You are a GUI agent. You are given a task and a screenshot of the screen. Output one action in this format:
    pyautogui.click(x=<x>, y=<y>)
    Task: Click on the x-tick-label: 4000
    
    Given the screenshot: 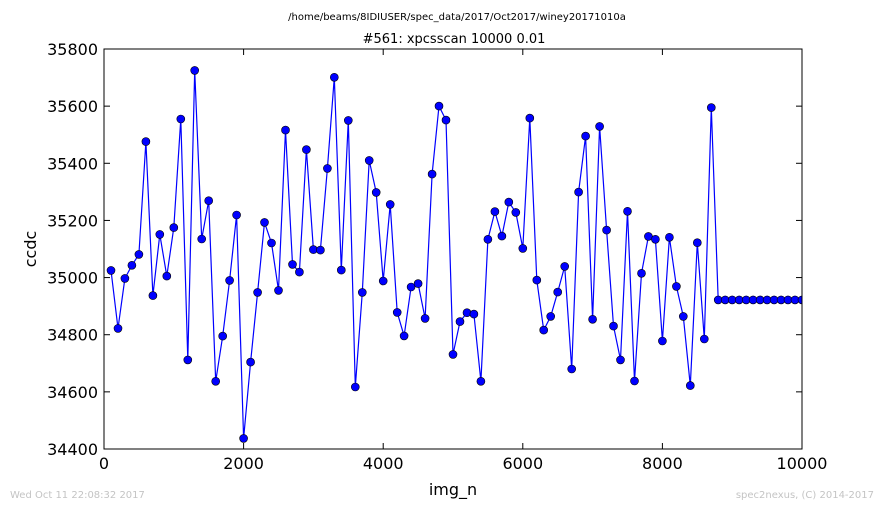 What is the action you would take?
    pyautogui.click(x=383, y=463)
    